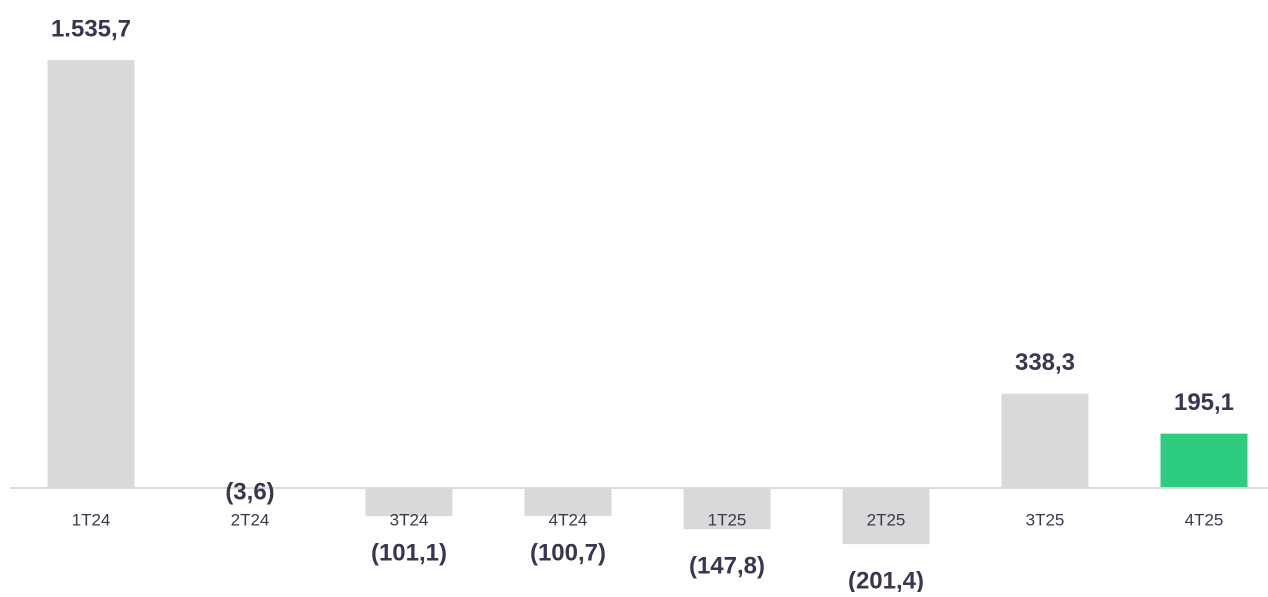 This screenshot has height=597, width=1268. I want to click on x-tick-label: 4T25, so click(1204, 519).